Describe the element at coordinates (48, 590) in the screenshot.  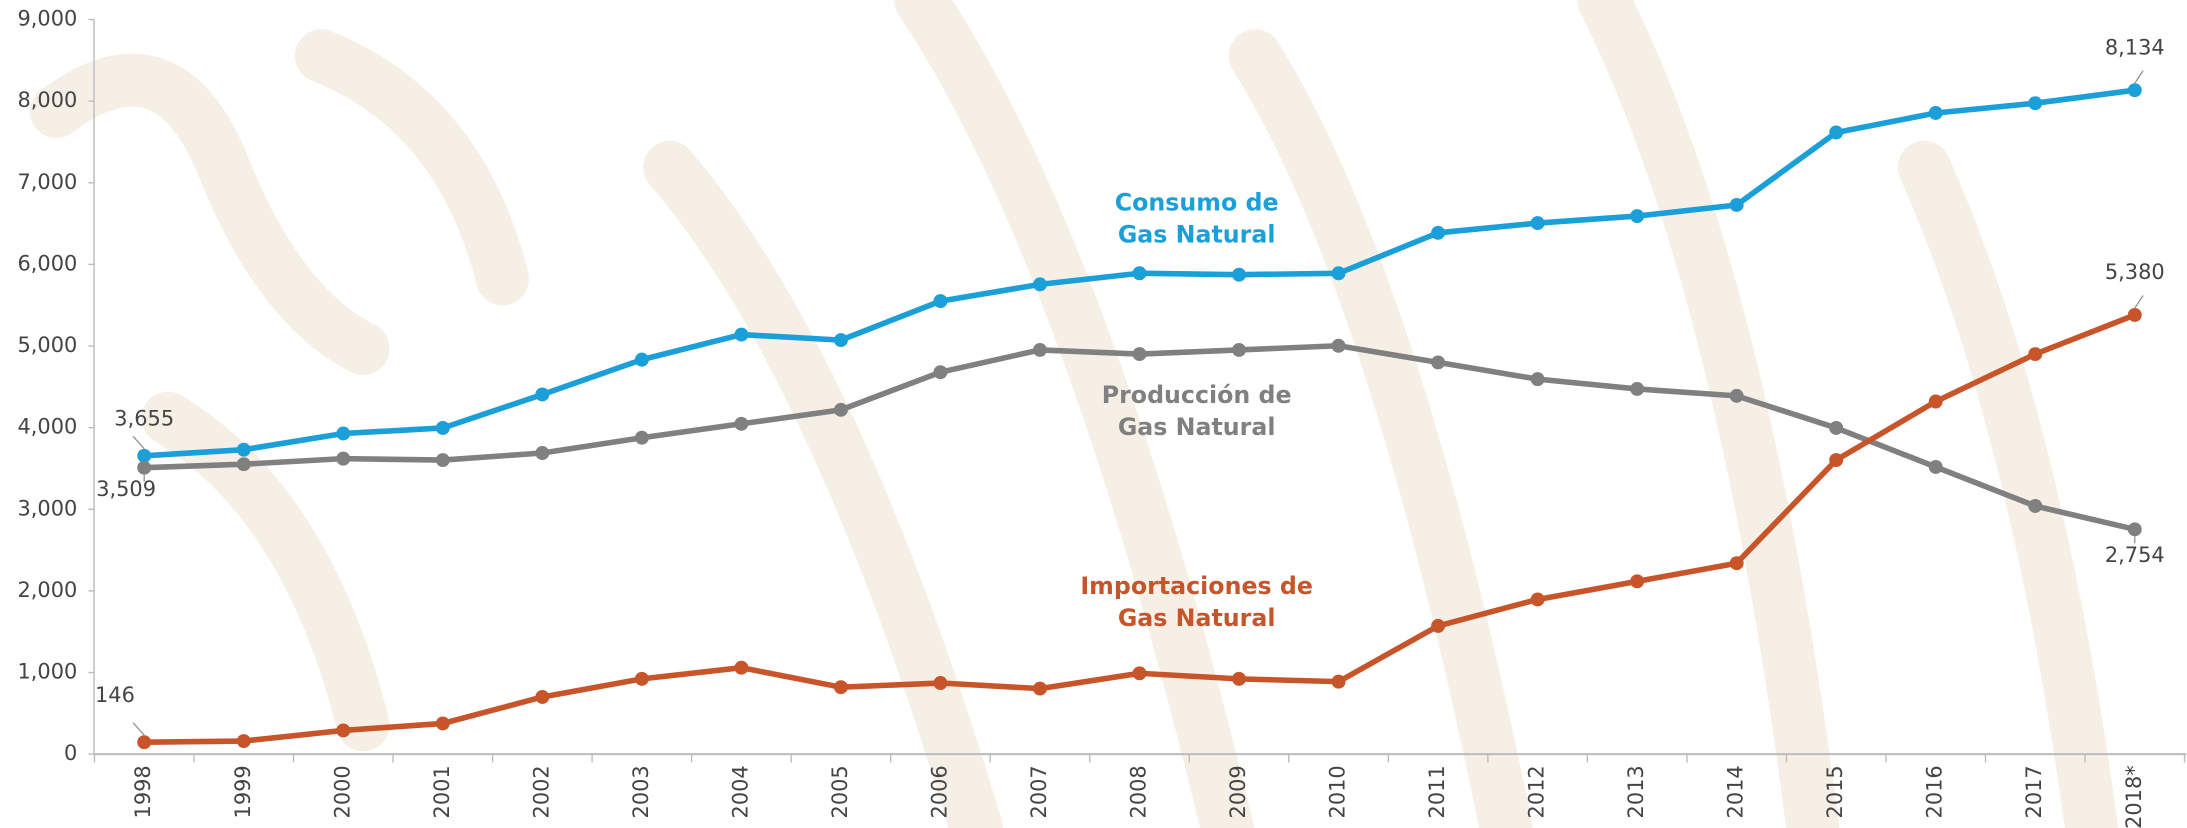
I see `y-tick-label: 2,000` at that location.